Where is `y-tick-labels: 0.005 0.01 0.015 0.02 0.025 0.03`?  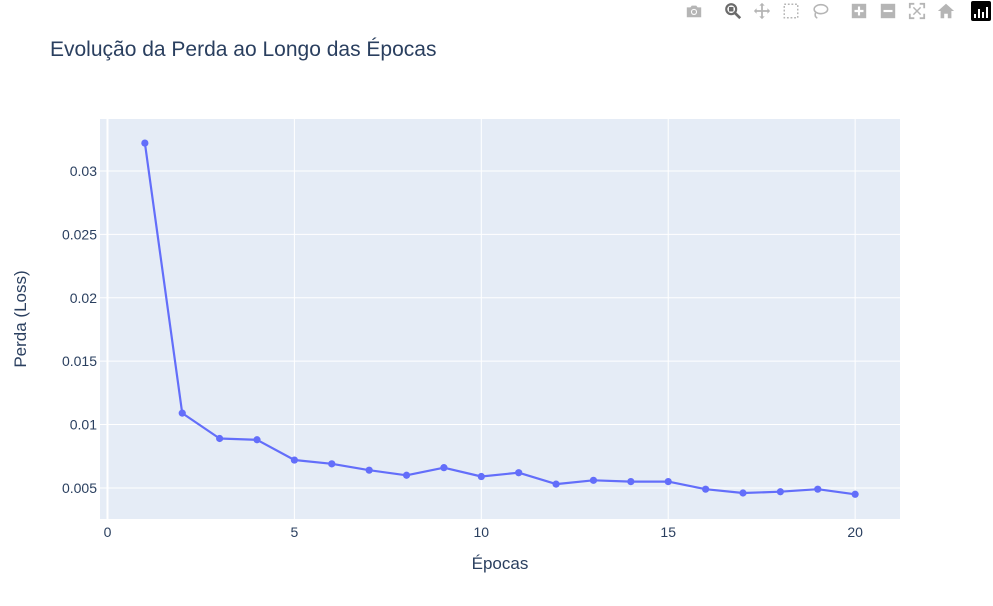 y-tick-labels: 0.005 0.01 0.015 0.02 0.025 0.03 is located at coordinates (79, 329).